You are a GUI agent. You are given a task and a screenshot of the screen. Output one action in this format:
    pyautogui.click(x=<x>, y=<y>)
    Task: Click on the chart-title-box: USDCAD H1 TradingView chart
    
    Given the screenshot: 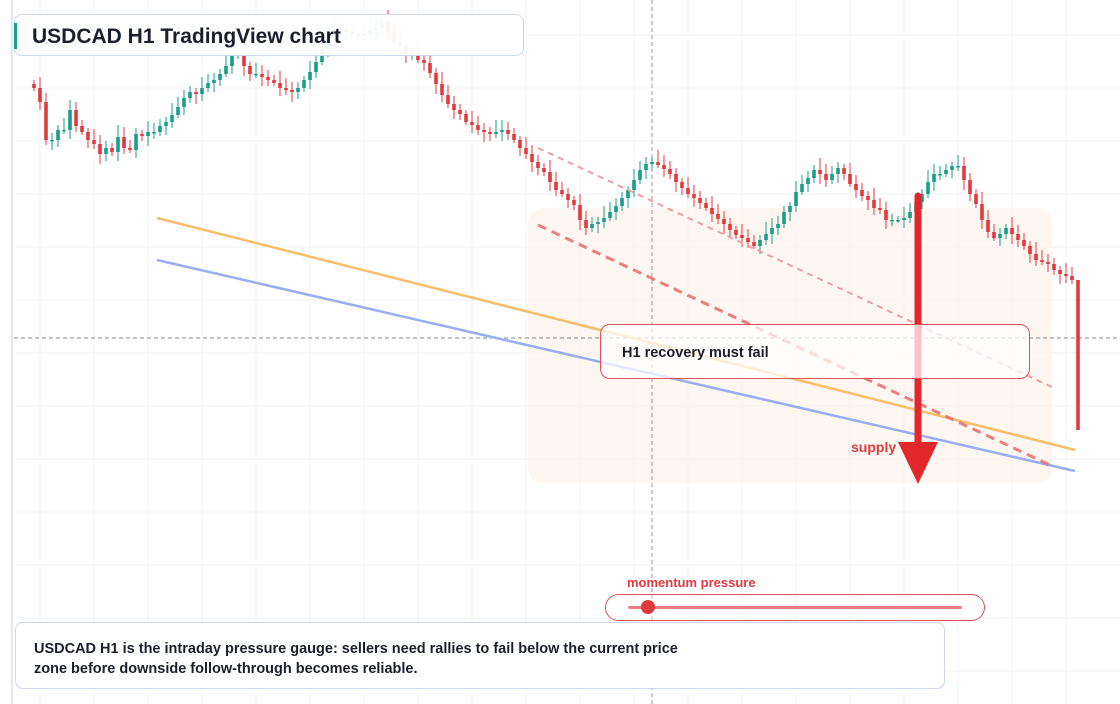 What is the action you would take?
    pyautogui.click(x=269, y=35)
    